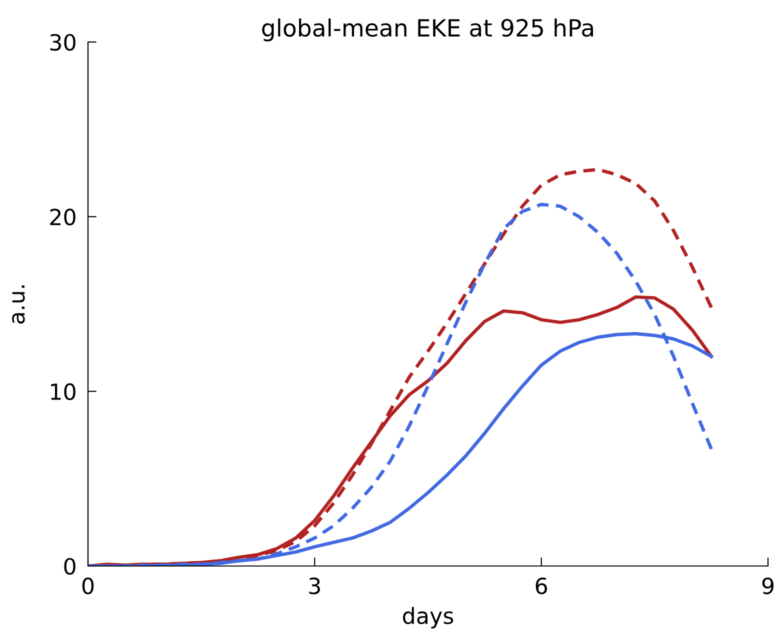 The image size is (780, 634). I want to click on y-tick-label: 0, so click(70, 566).